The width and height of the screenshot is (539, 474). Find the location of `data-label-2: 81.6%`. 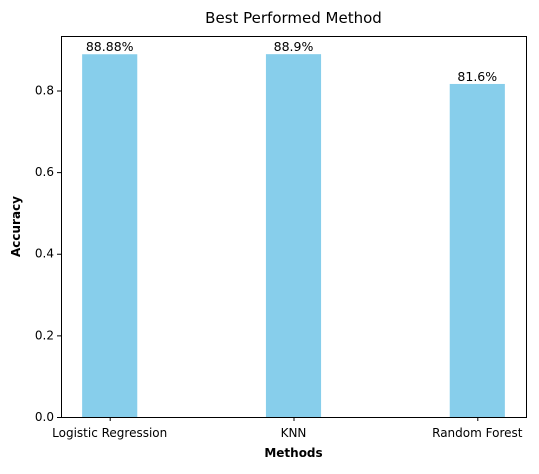

data-label-2: 81.6% is located at coordinates (477, 76).